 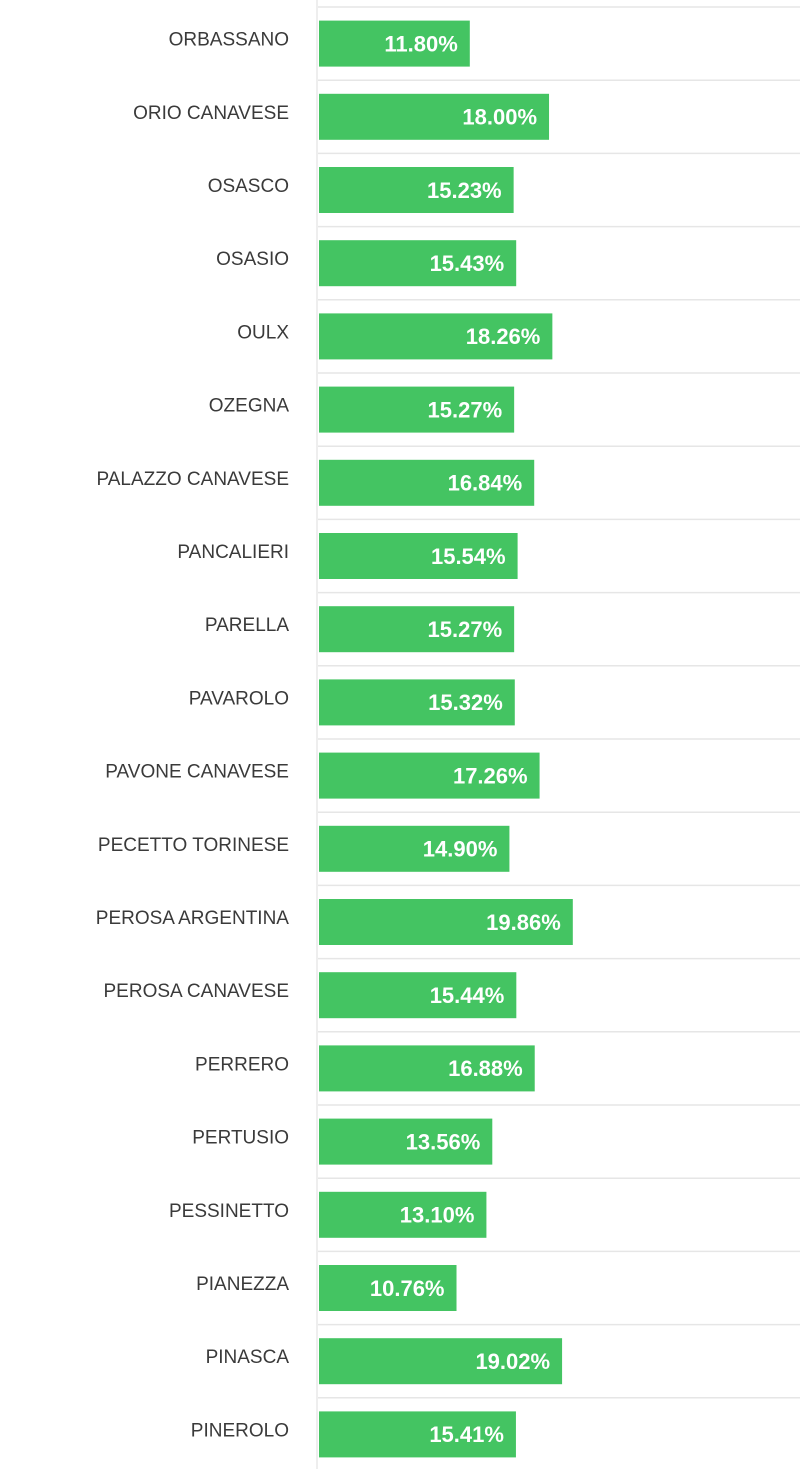 I want to click on value-label: 16.88%, so click(x=485, y=1068).